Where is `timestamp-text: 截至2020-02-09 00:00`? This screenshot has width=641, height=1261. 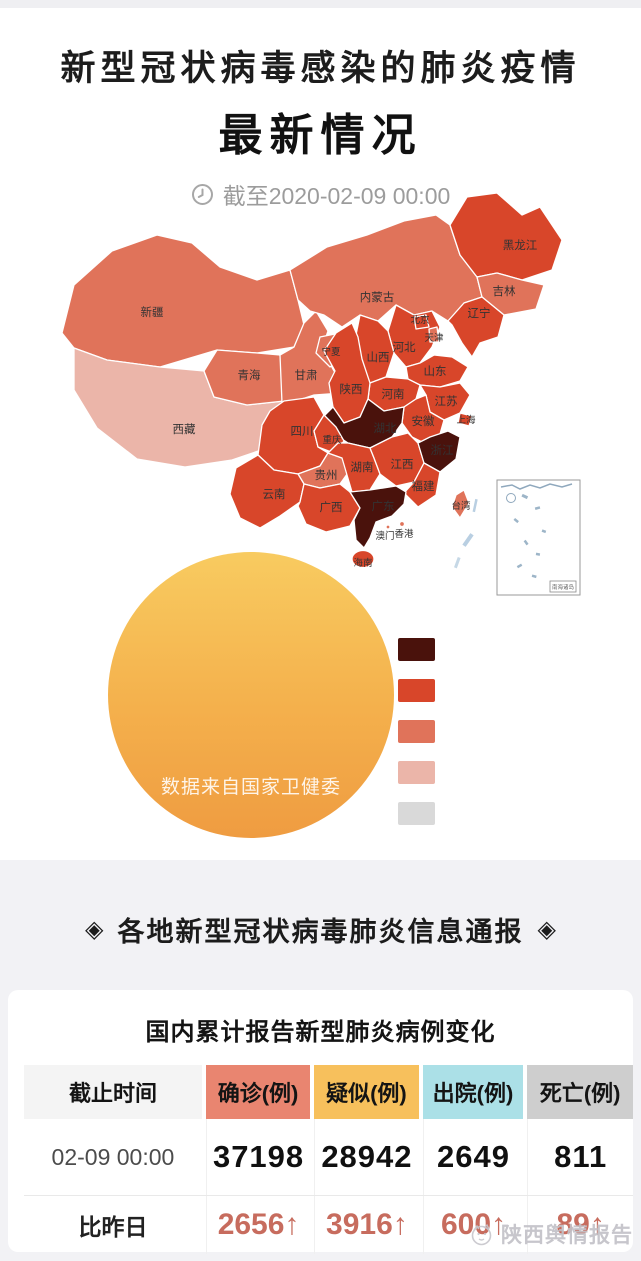
timestamp-text: 截至2020-02-09 00:00 is located at coordinates (336, 196).